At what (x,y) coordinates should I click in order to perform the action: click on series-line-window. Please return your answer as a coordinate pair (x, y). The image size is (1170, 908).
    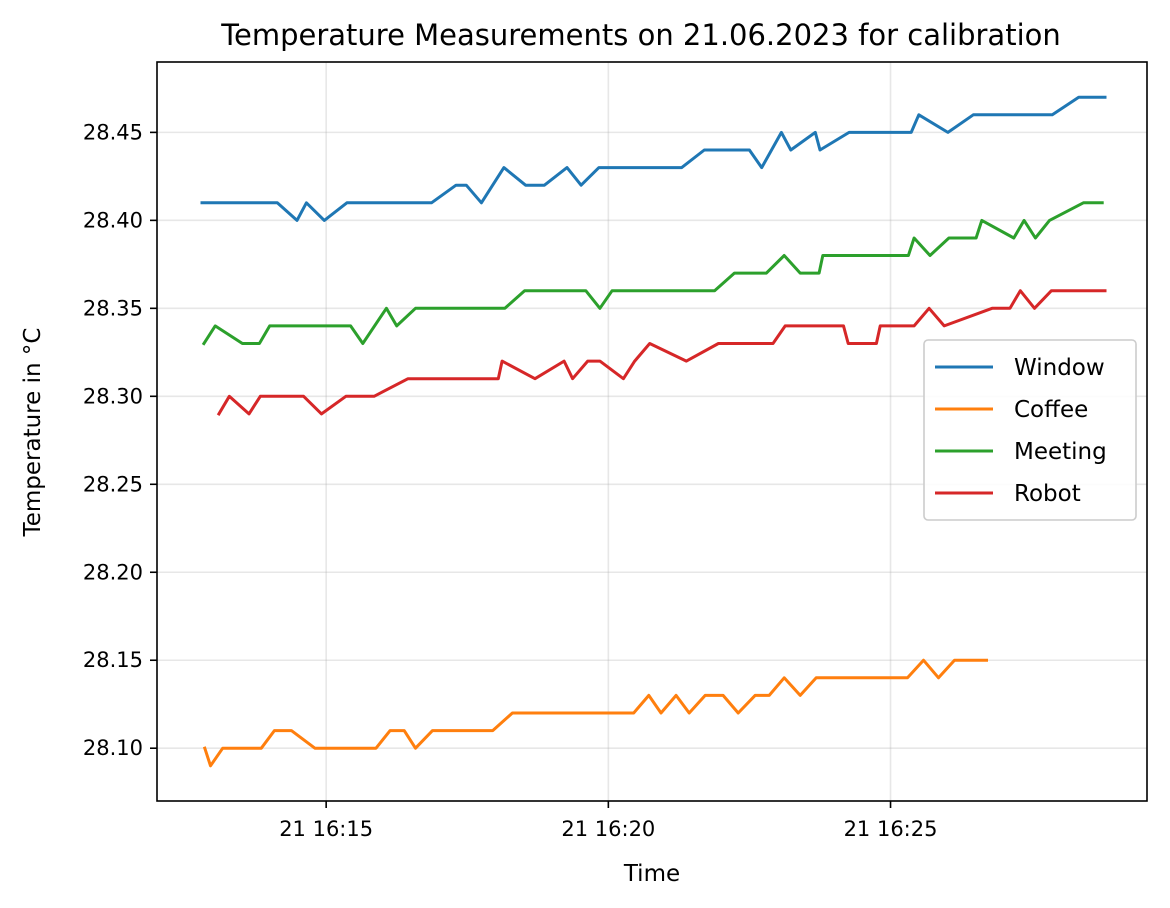
    Looking at the image, I should click on (653, 158).